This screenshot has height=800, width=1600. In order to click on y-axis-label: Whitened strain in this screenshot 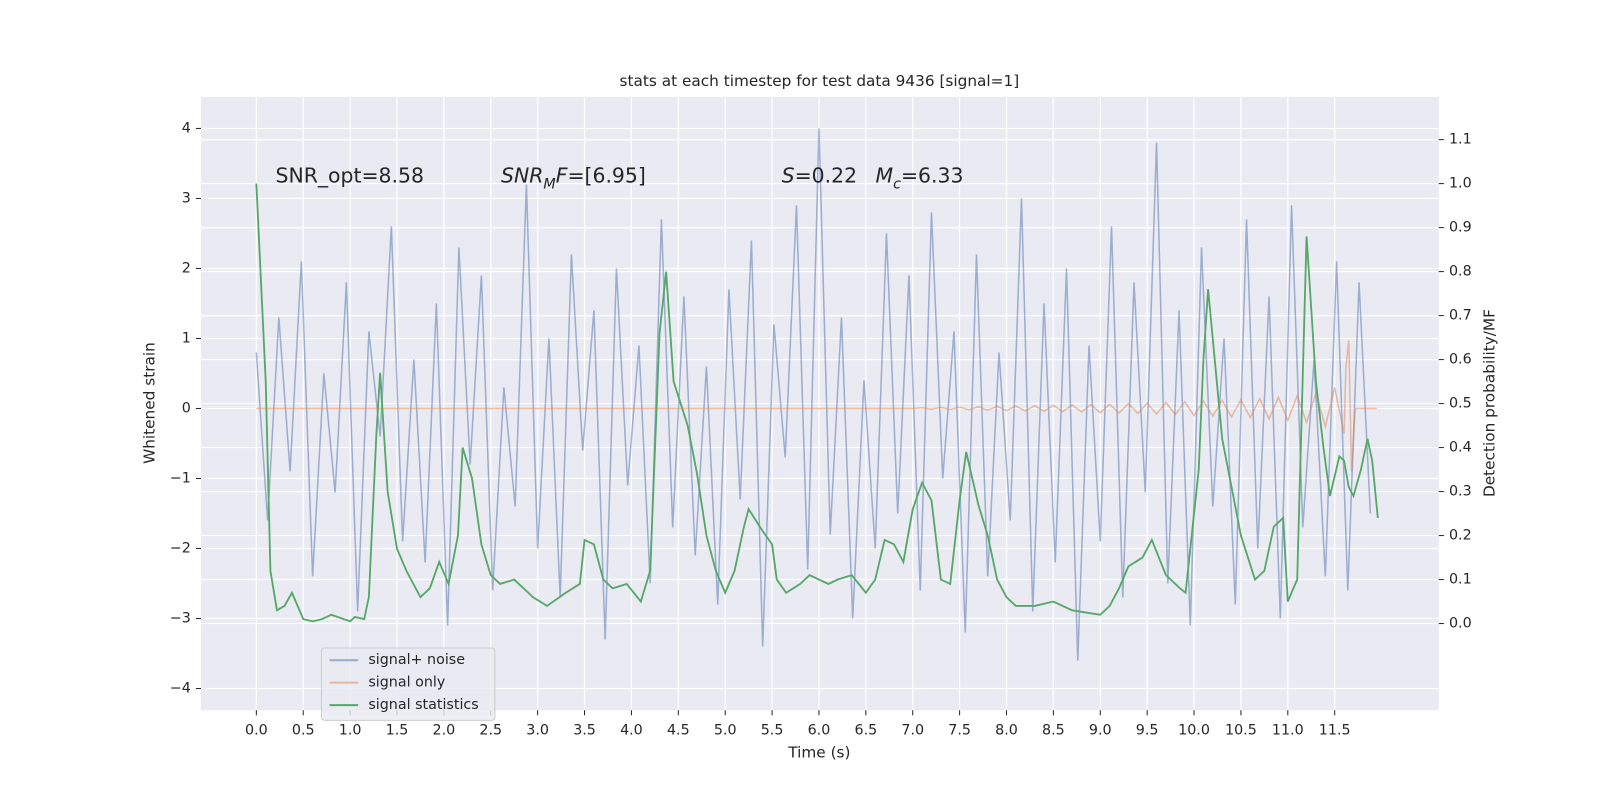, I will do `click(150, 403)`.